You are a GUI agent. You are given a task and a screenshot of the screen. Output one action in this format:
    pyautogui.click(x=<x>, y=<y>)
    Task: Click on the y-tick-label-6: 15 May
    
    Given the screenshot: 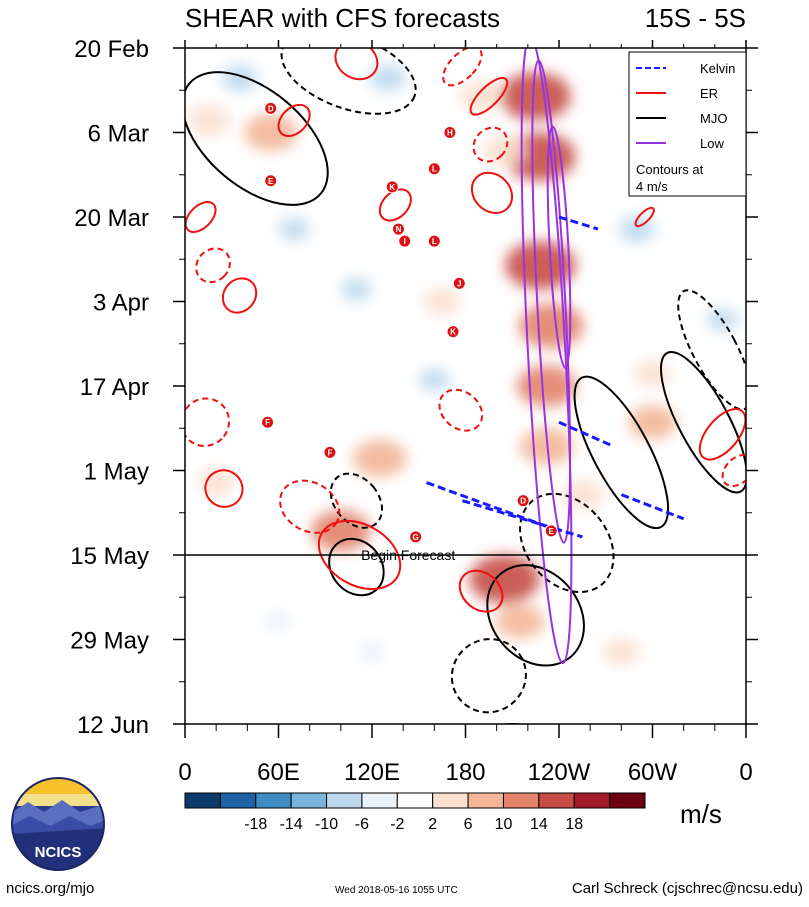 What is the action you would take?
    pyautogui.click(x=109, y=556)
    